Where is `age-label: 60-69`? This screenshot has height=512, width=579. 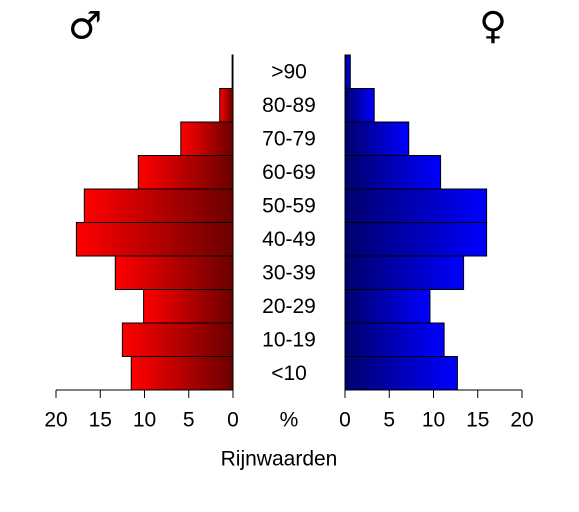 age-label: 60-69 is located at coordinates (289, 172).